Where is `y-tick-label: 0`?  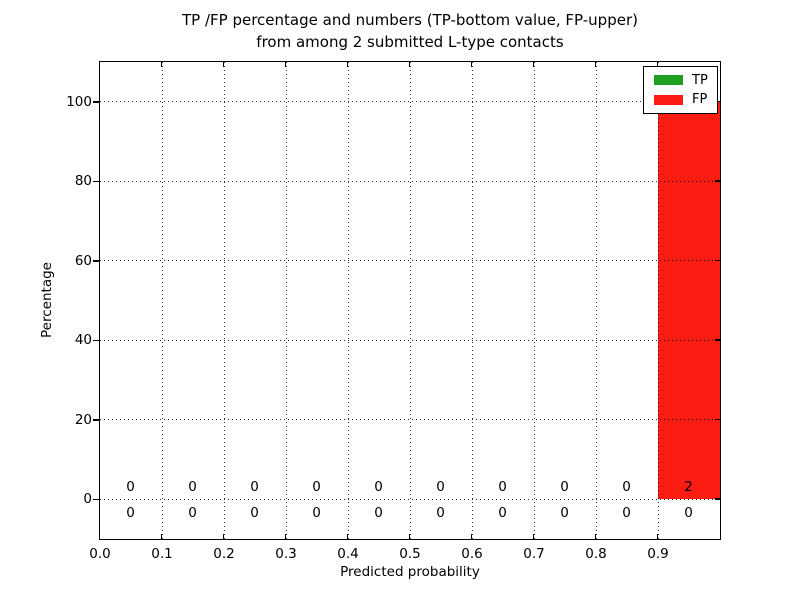
y-tick-label: 0 is located at coordinates (87, 499).